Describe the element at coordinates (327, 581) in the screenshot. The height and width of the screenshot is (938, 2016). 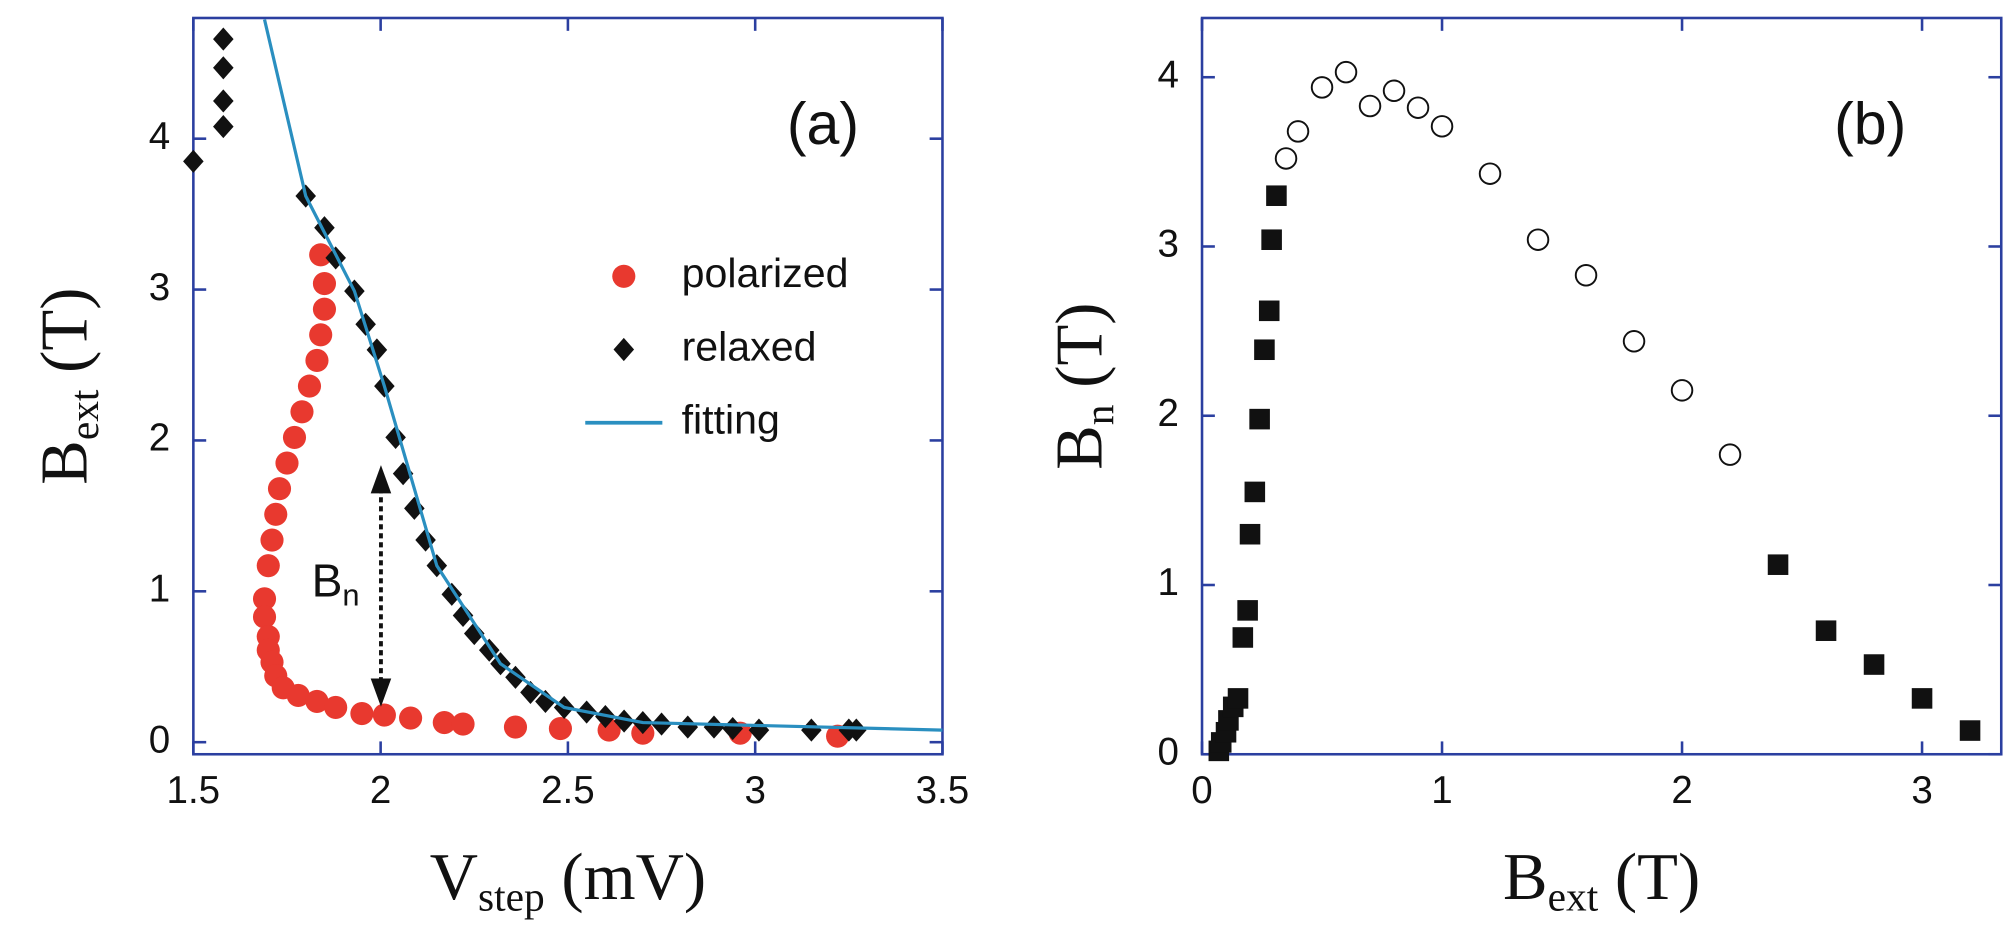
I see `arrow-label-main: B` at that location.